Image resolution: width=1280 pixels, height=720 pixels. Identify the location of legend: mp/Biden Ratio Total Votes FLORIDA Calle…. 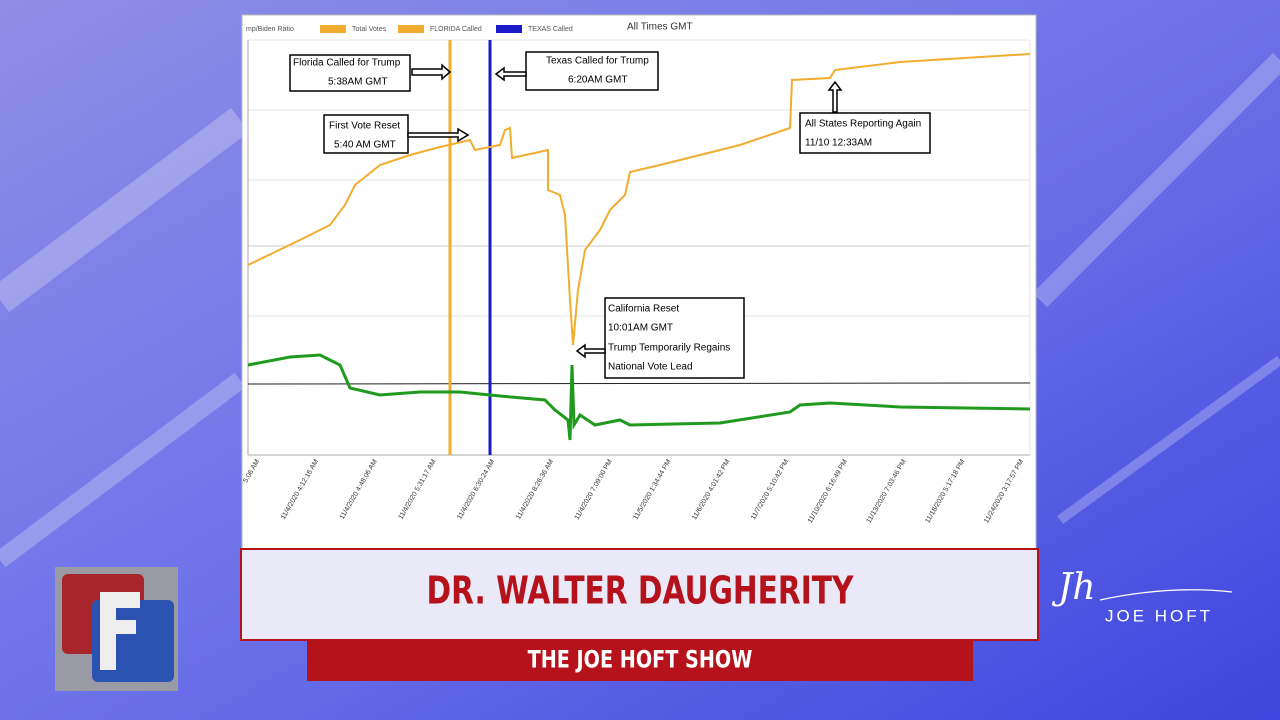
(469, 27).